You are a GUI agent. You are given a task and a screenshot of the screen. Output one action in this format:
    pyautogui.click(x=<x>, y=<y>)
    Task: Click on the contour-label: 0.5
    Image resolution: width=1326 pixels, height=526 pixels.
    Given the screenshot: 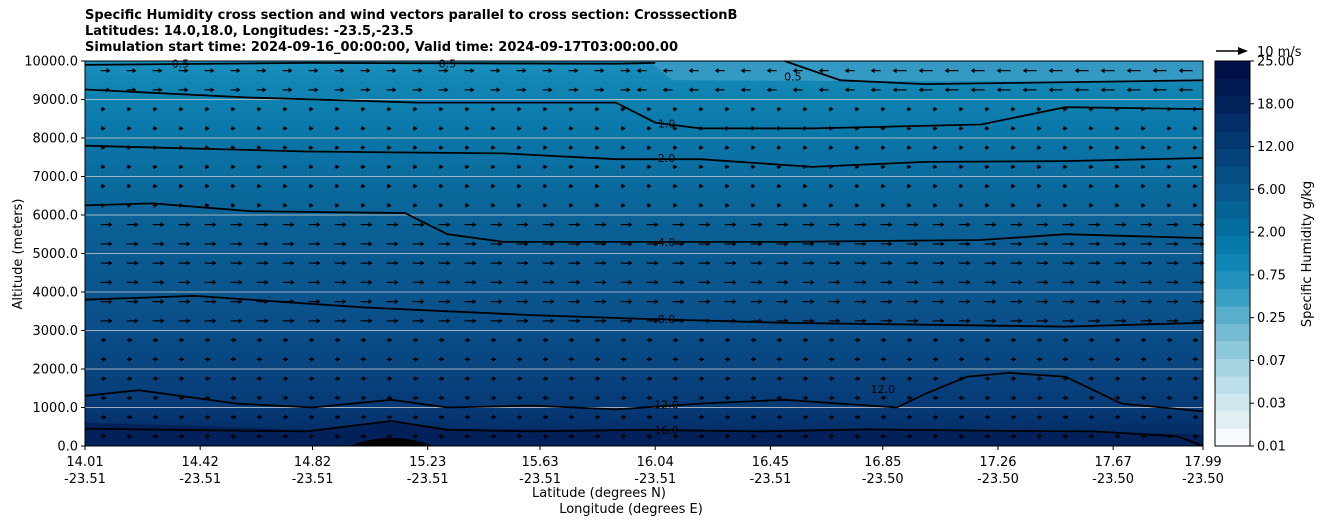 What is the action you would take?
    pyautogui.click(x=181, y=64)
    